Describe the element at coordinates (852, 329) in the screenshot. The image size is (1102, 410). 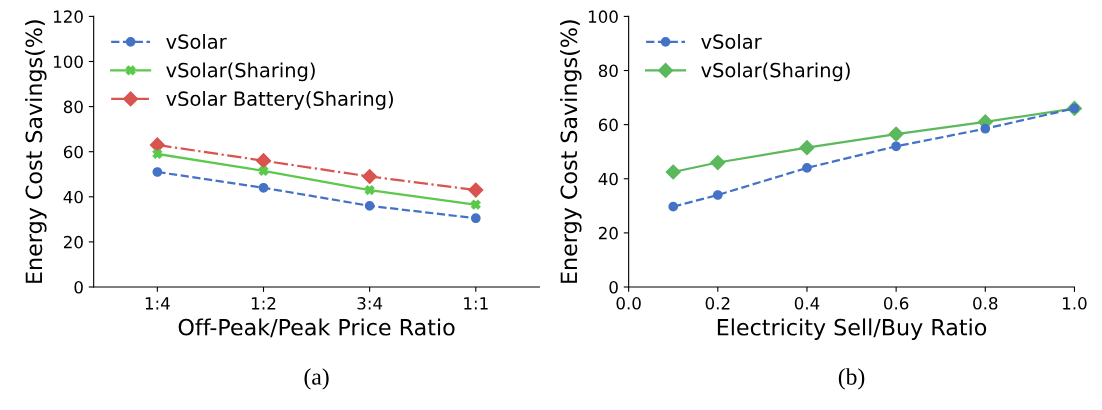
I see `x-axis-title: Electricity Sell/Buy Ratio` at that location.